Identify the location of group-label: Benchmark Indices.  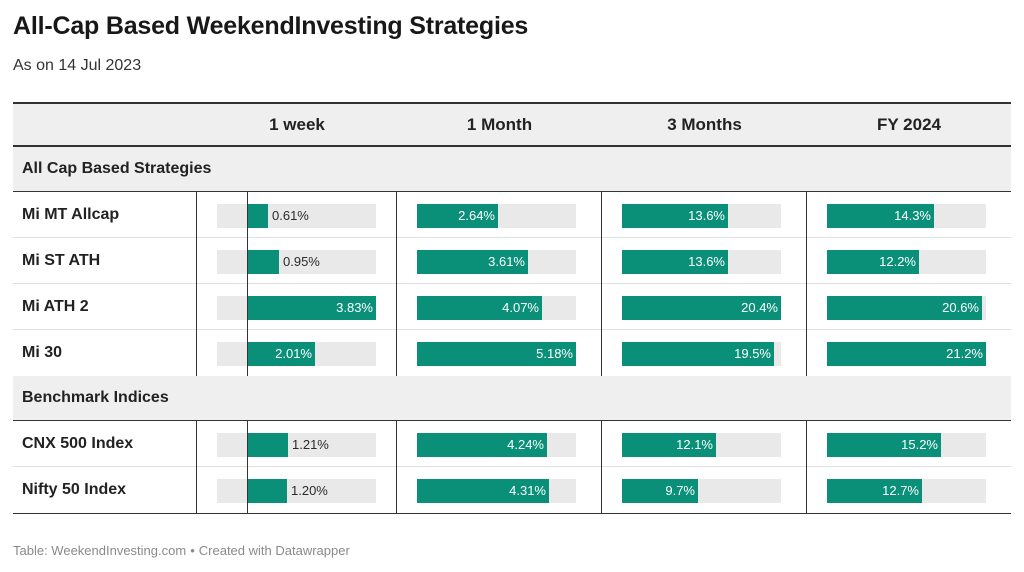
(95, 397).